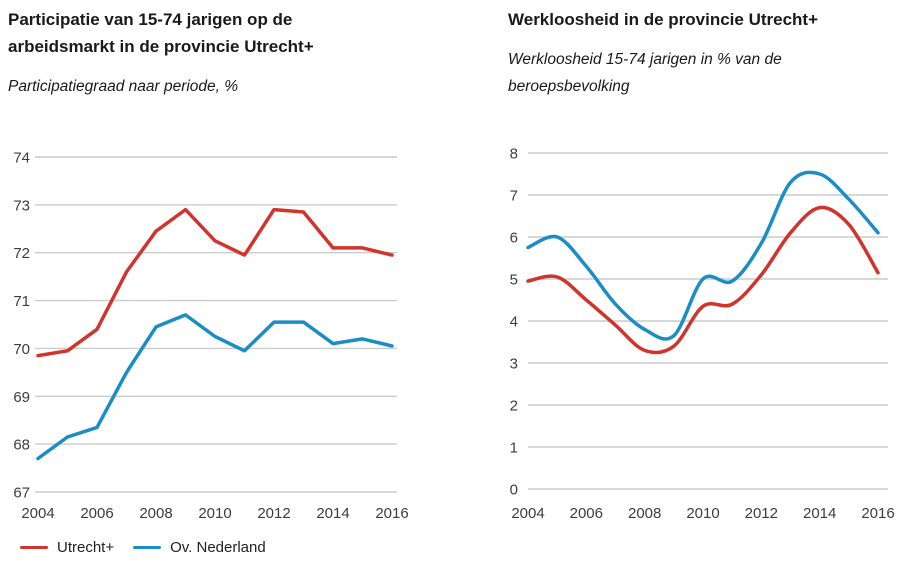  Describe the element at coordinates (514, 322) in the screenshot. I see `y-tick-label-4: 4` at that location.